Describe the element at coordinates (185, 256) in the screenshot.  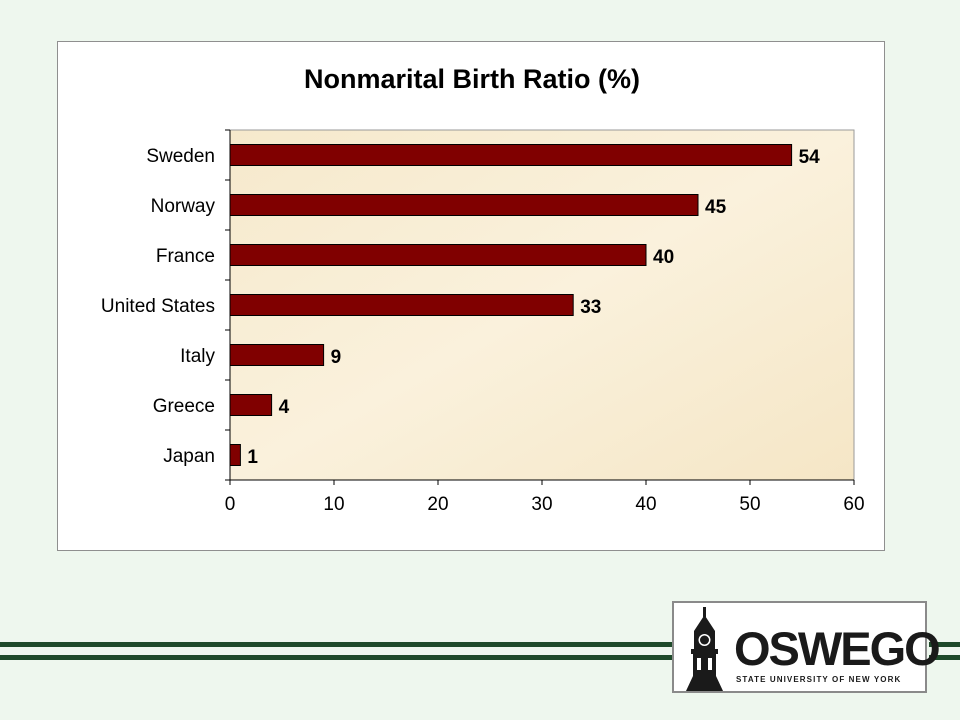
I see `y-tick-label: France` at that location.